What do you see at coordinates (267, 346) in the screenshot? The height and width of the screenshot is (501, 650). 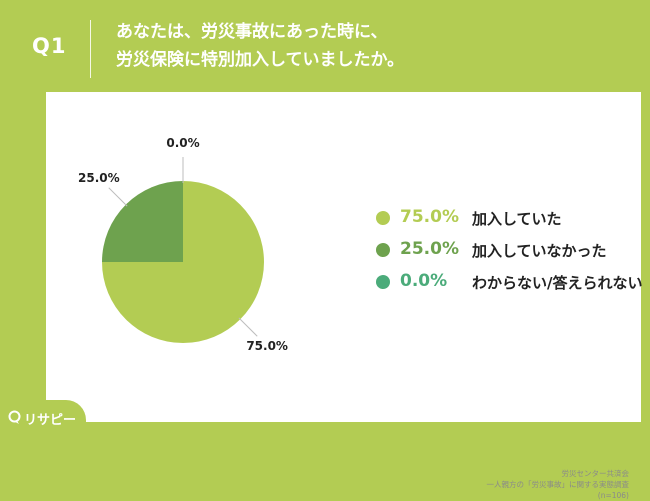 I see `data-label-joined: 75.0%` at bounding box center [267, 346].